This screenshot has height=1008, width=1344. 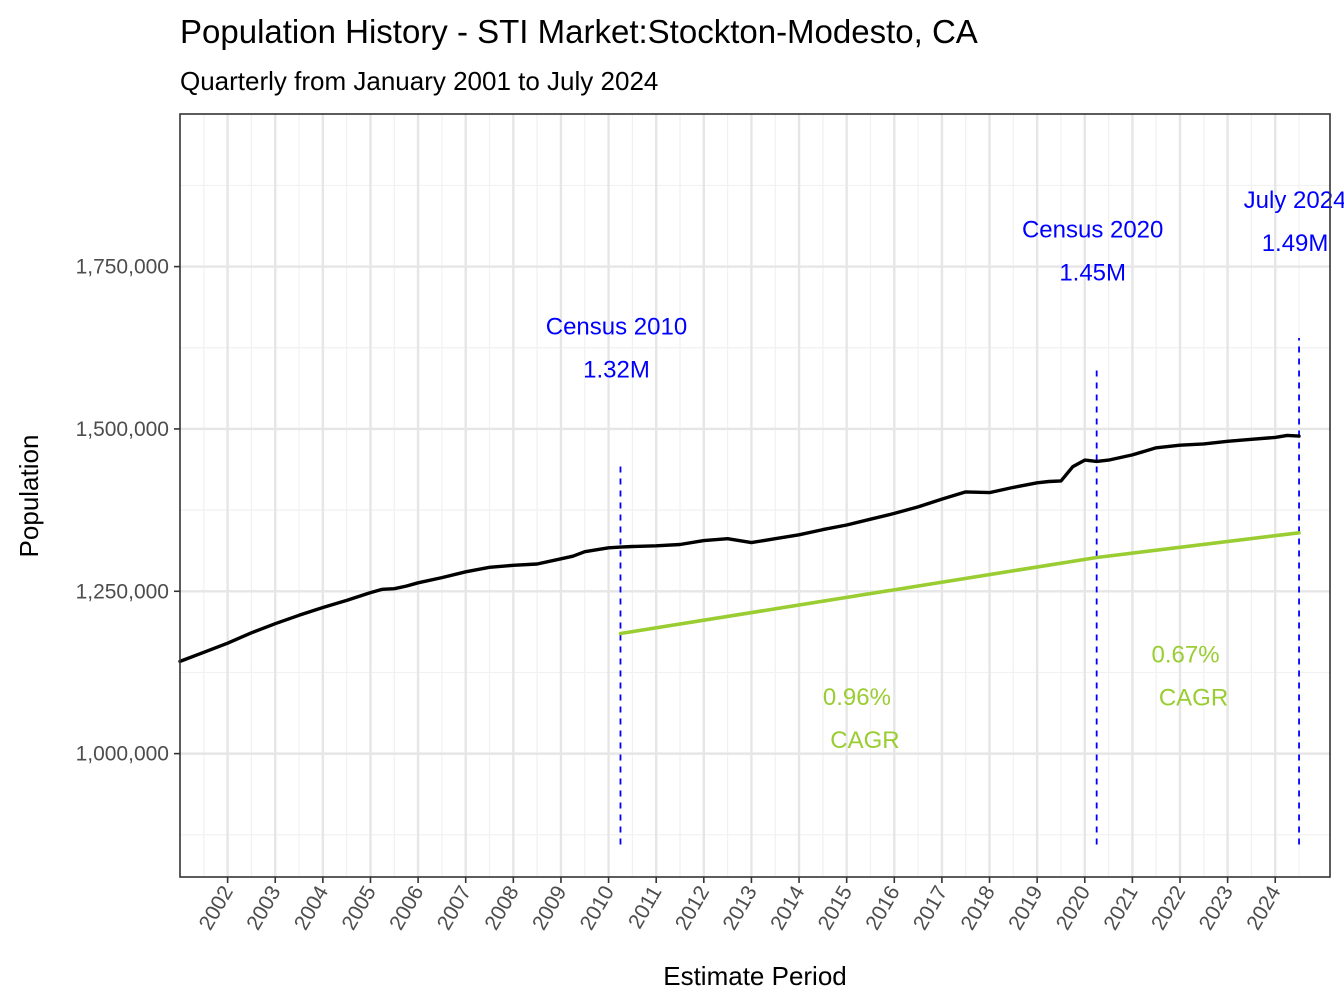 I want to click on x-tick-label: 2013, so click(x=739, y=908).